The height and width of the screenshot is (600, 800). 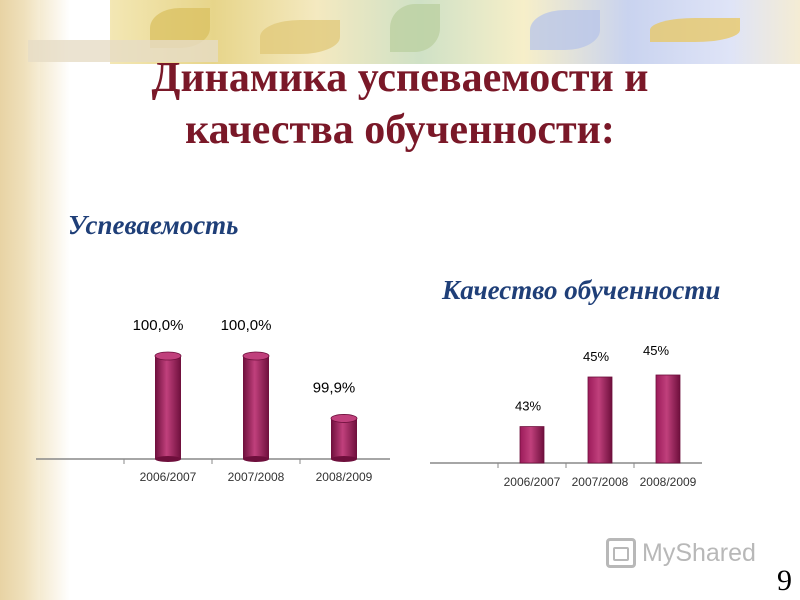 I want to click on page-number: 9, so click(x=784, y=580).